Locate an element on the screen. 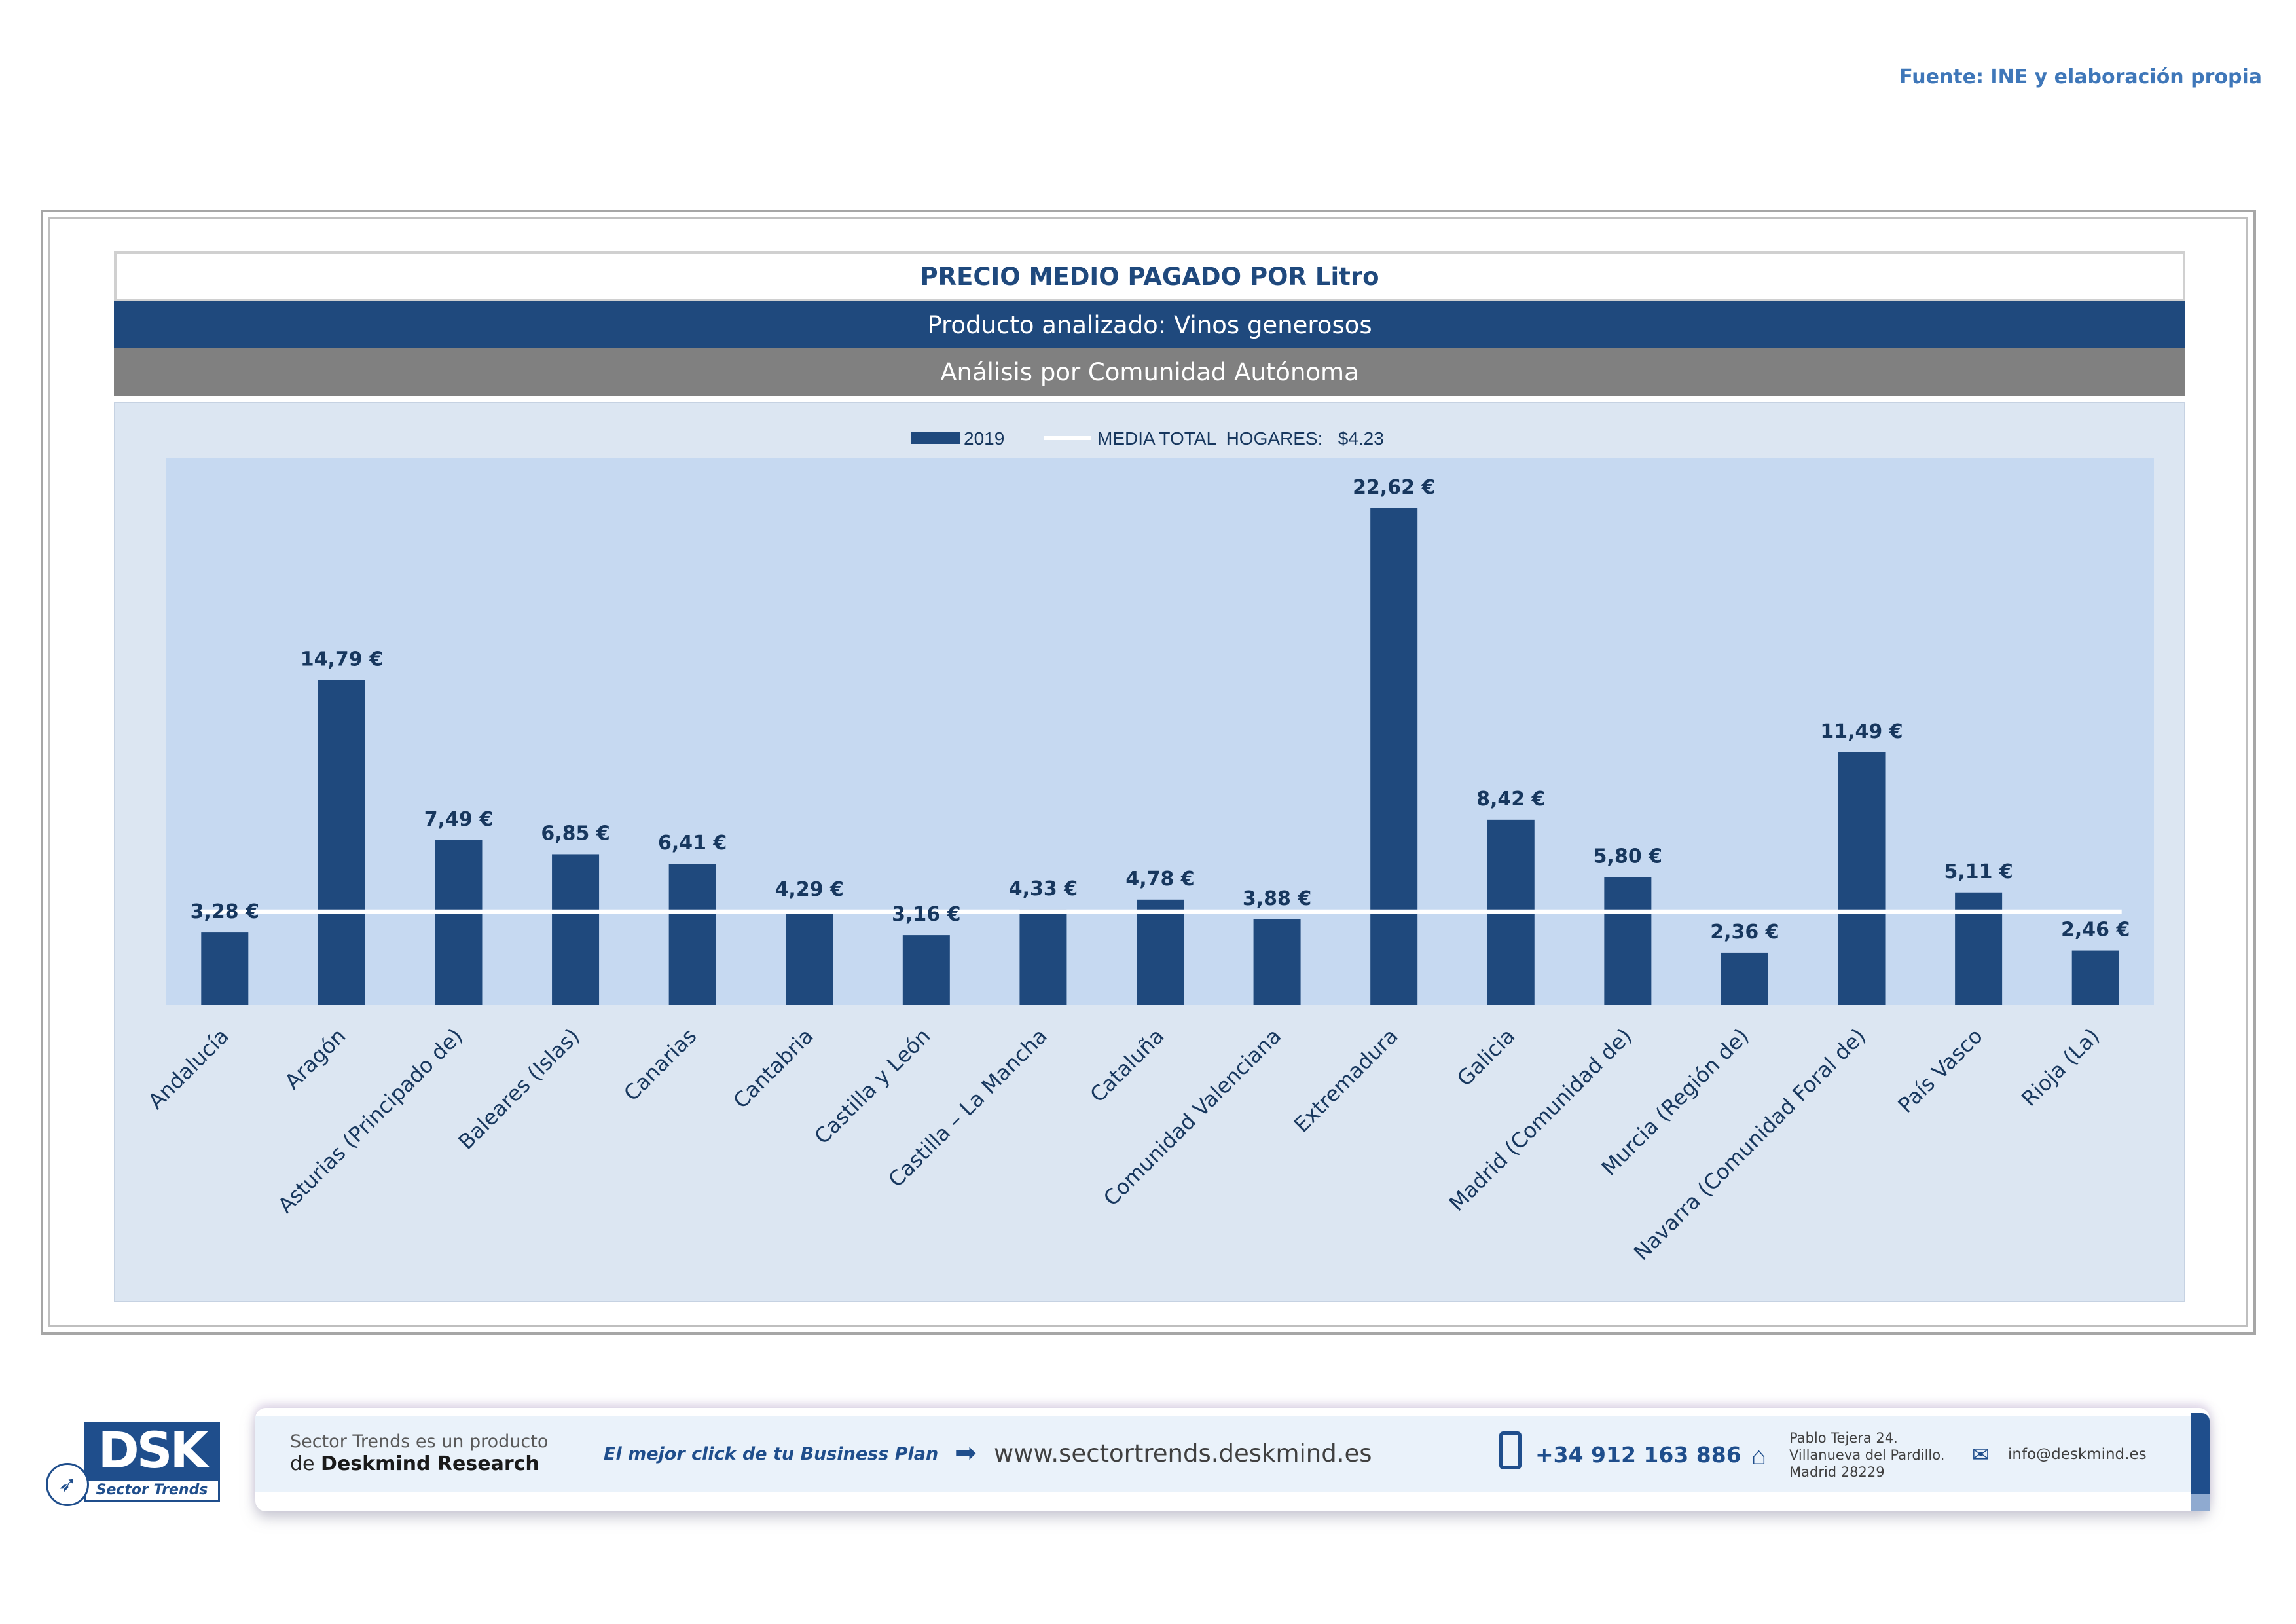  mail-icon: ✉ is located at coordinates (1981, 1454).